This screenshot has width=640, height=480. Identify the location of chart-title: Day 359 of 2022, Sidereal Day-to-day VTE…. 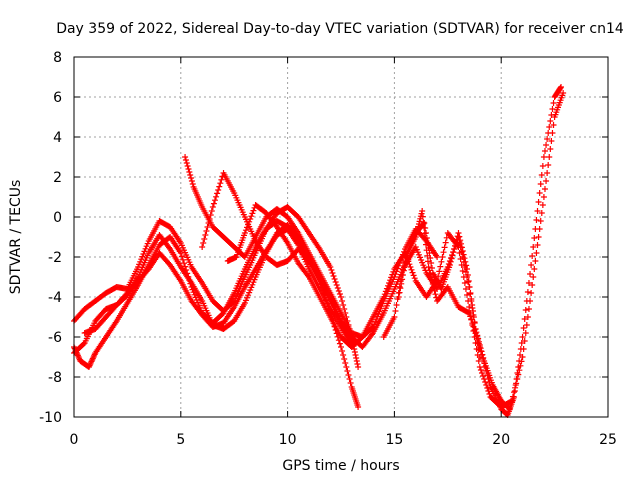
(340, 29).